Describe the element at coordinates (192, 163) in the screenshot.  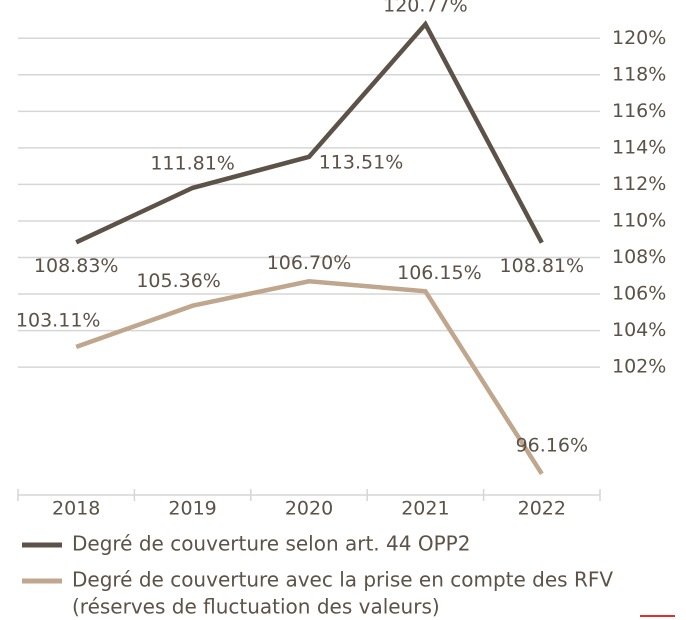
I see `data-label: 111.81%` at that location.